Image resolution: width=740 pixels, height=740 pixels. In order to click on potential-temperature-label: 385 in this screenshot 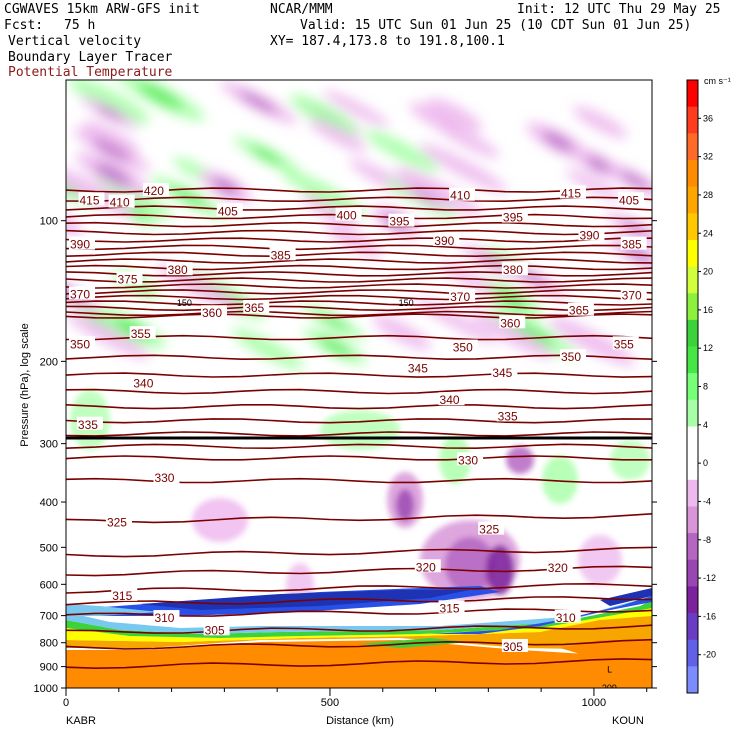, I will do `click(281, 255)`.